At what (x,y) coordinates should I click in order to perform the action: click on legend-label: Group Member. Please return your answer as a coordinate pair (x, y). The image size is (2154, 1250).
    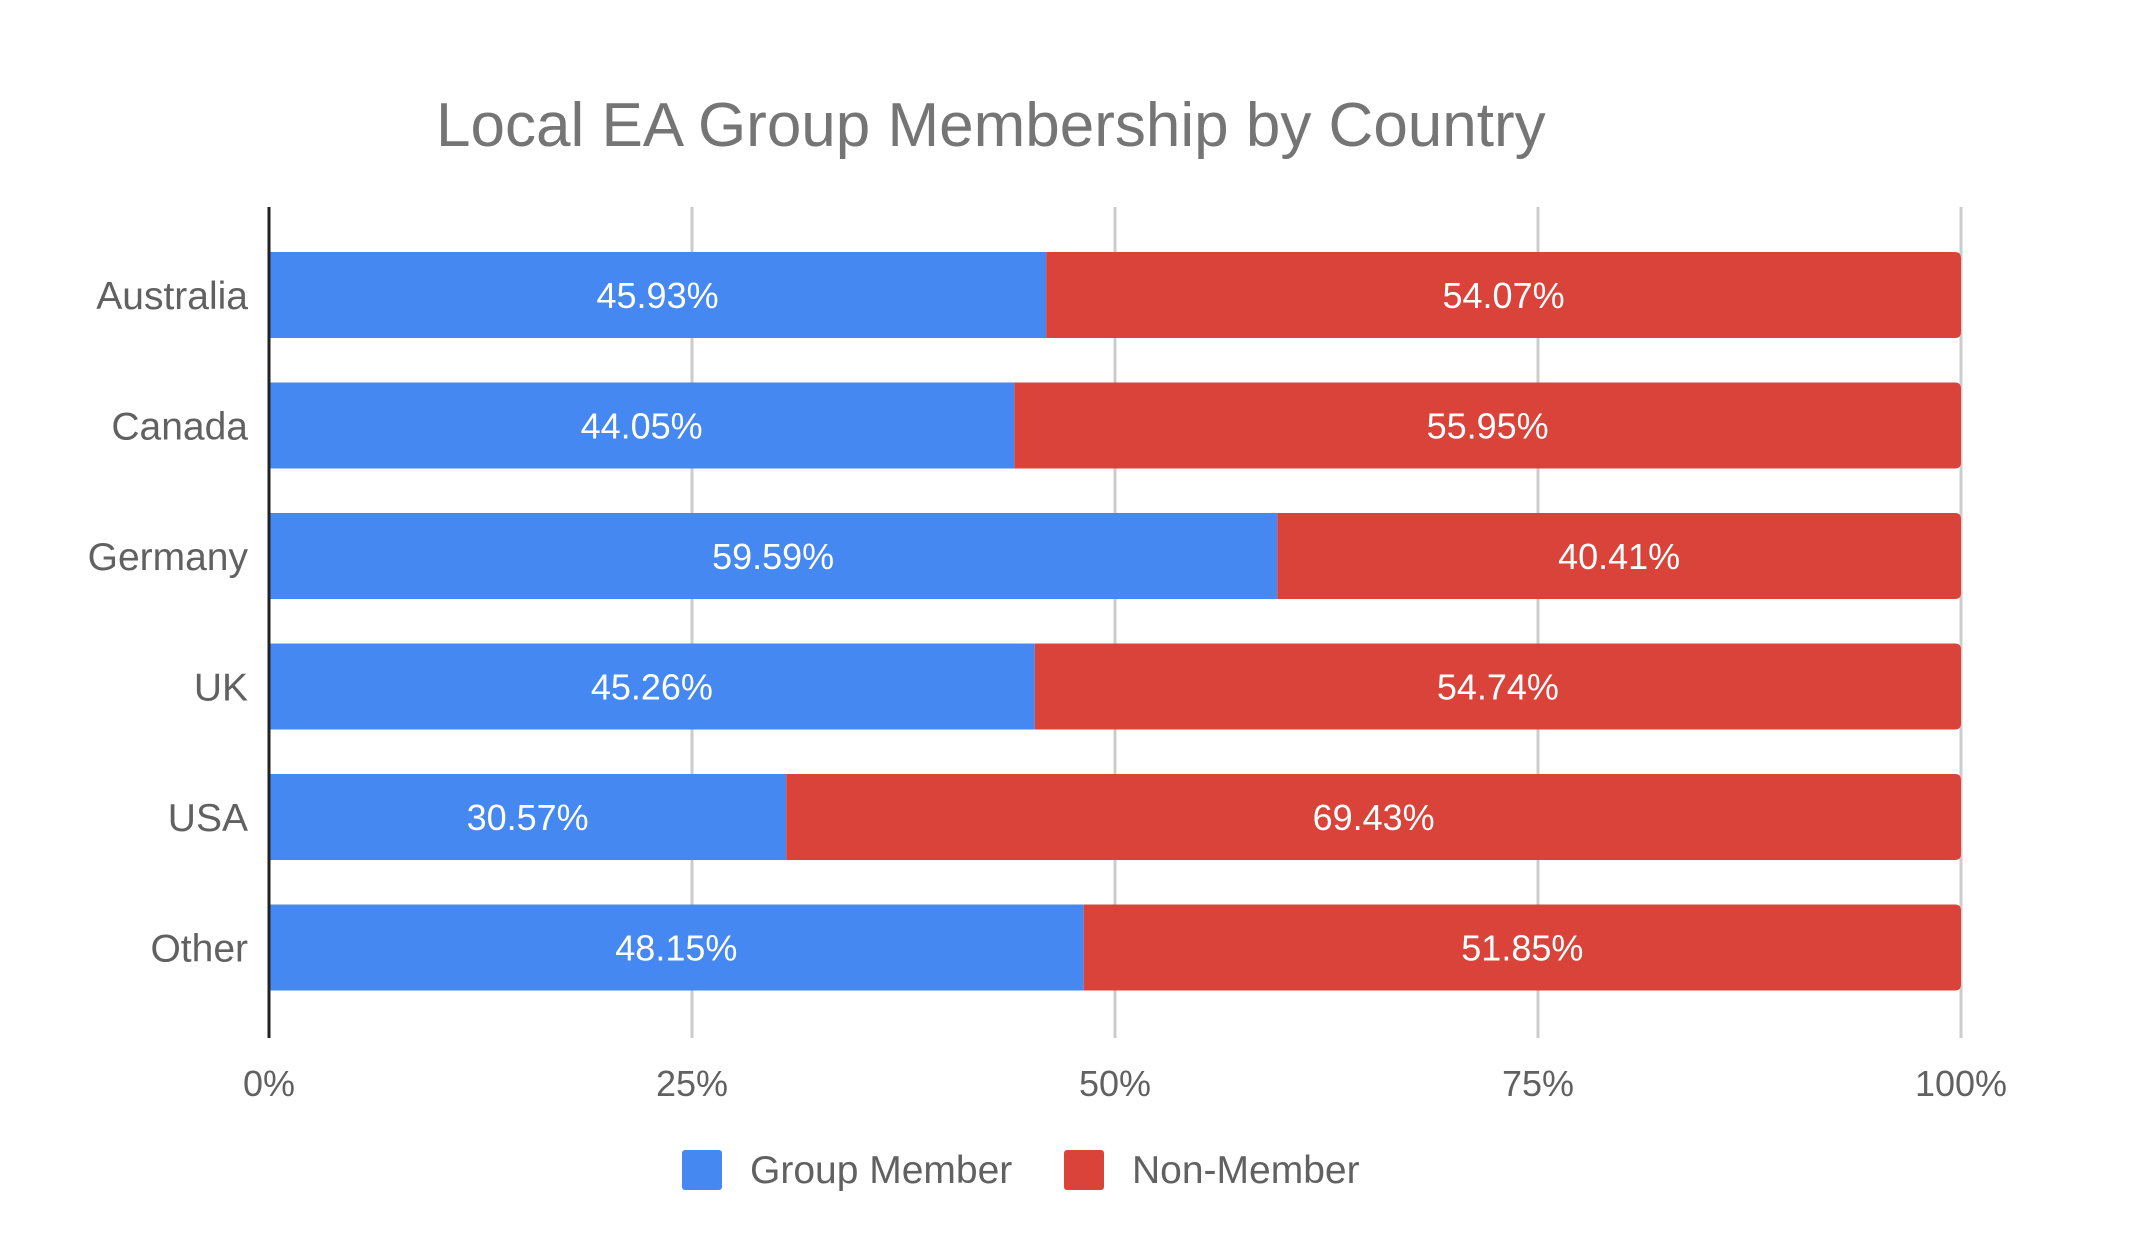
    Looking at the image, I should click on (881, 1170).